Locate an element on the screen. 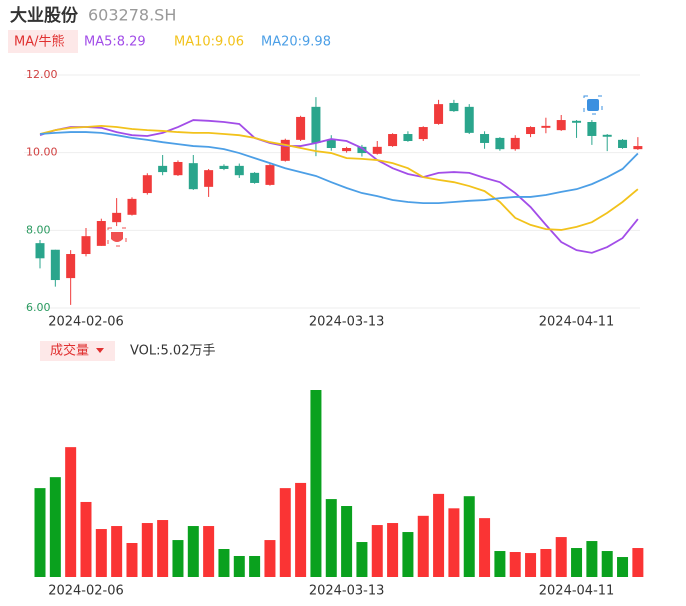 This screenshot has height=606, width=686. dropdown-arrow is located at coordinates (100, 350).